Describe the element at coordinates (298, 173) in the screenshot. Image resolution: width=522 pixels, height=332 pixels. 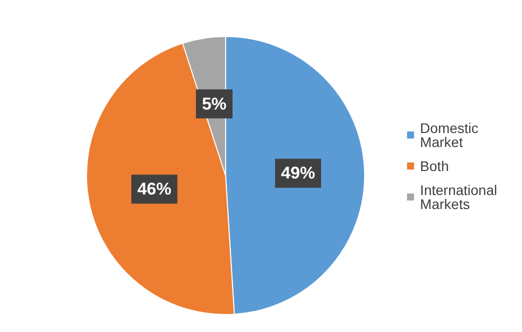
I see `data-label: 49%` at that location.